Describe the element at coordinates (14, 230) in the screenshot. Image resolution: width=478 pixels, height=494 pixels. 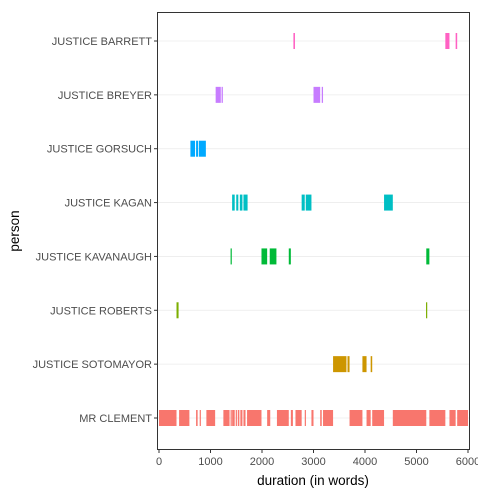
I see `y-axis-title: person` at that location.